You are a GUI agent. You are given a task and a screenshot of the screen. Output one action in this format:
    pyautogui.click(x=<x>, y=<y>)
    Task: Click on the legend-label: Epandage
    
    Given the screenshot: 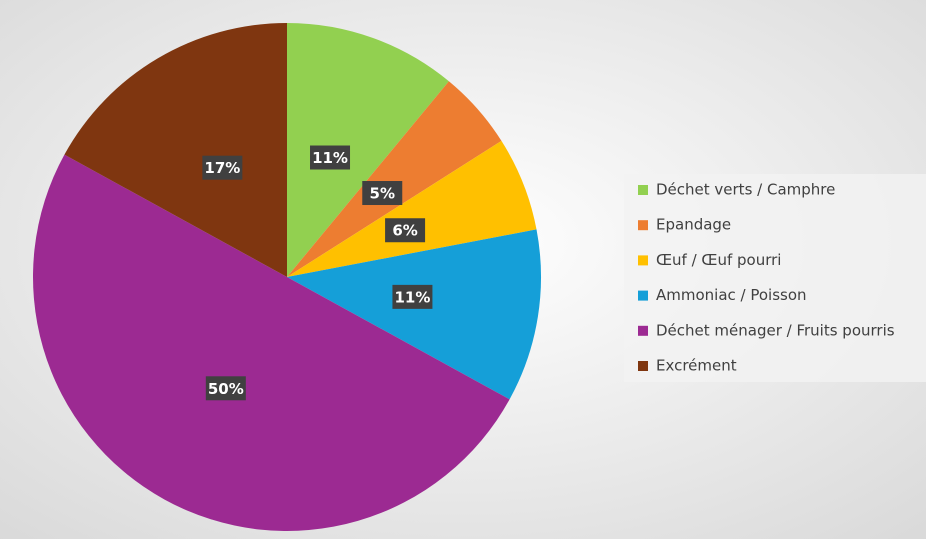 What is the action you would take?
    pyautogui.click(x=693, y=225)
    